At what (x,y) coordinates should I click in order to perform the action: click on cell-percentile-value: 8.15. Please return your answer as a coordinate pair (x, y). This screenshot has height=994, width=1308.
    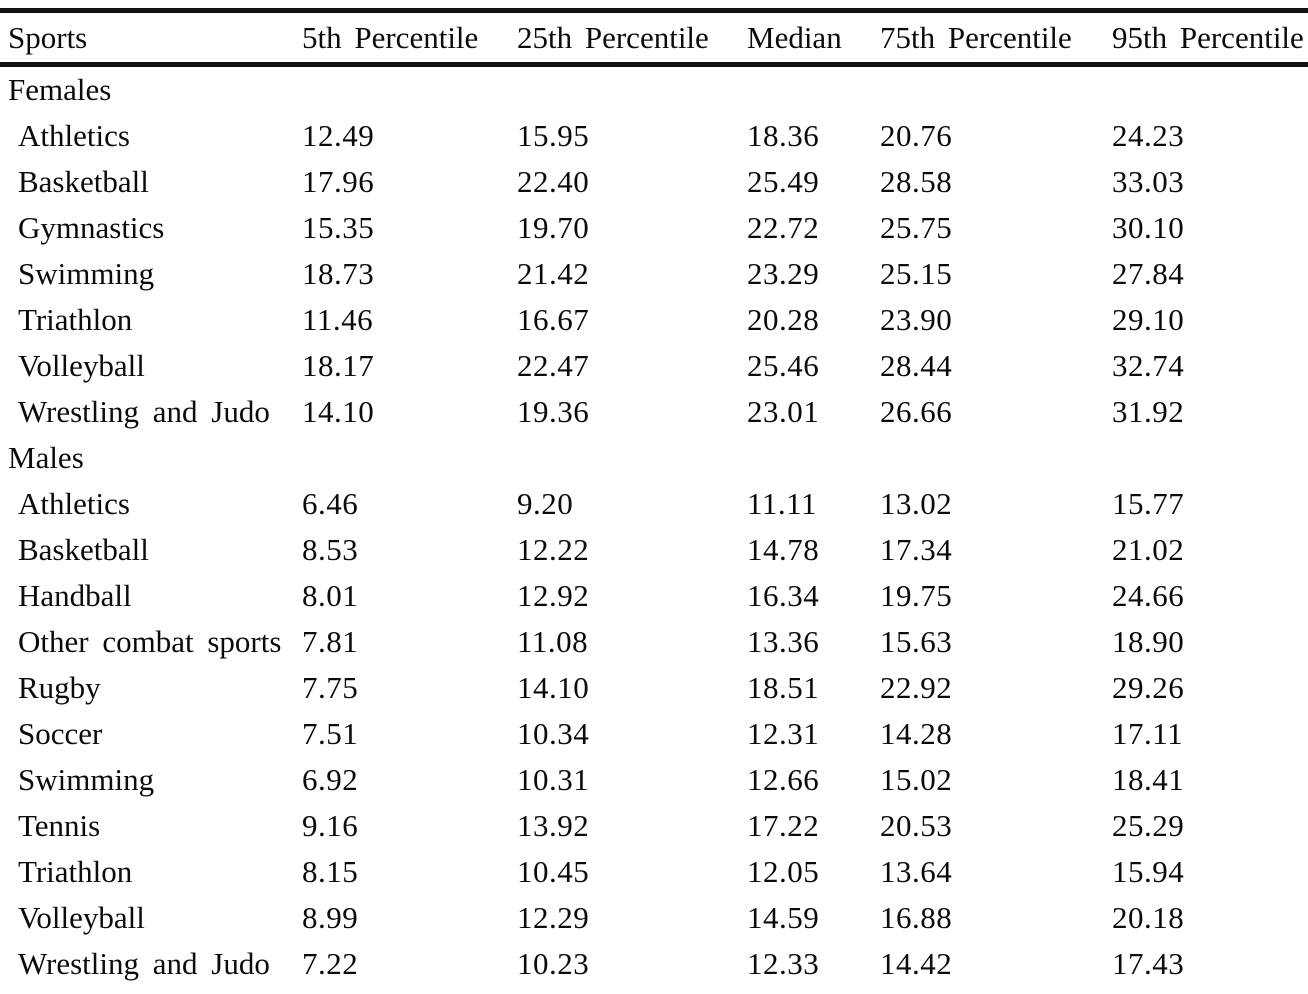
    Looking at the image, I should click on (330, 871).